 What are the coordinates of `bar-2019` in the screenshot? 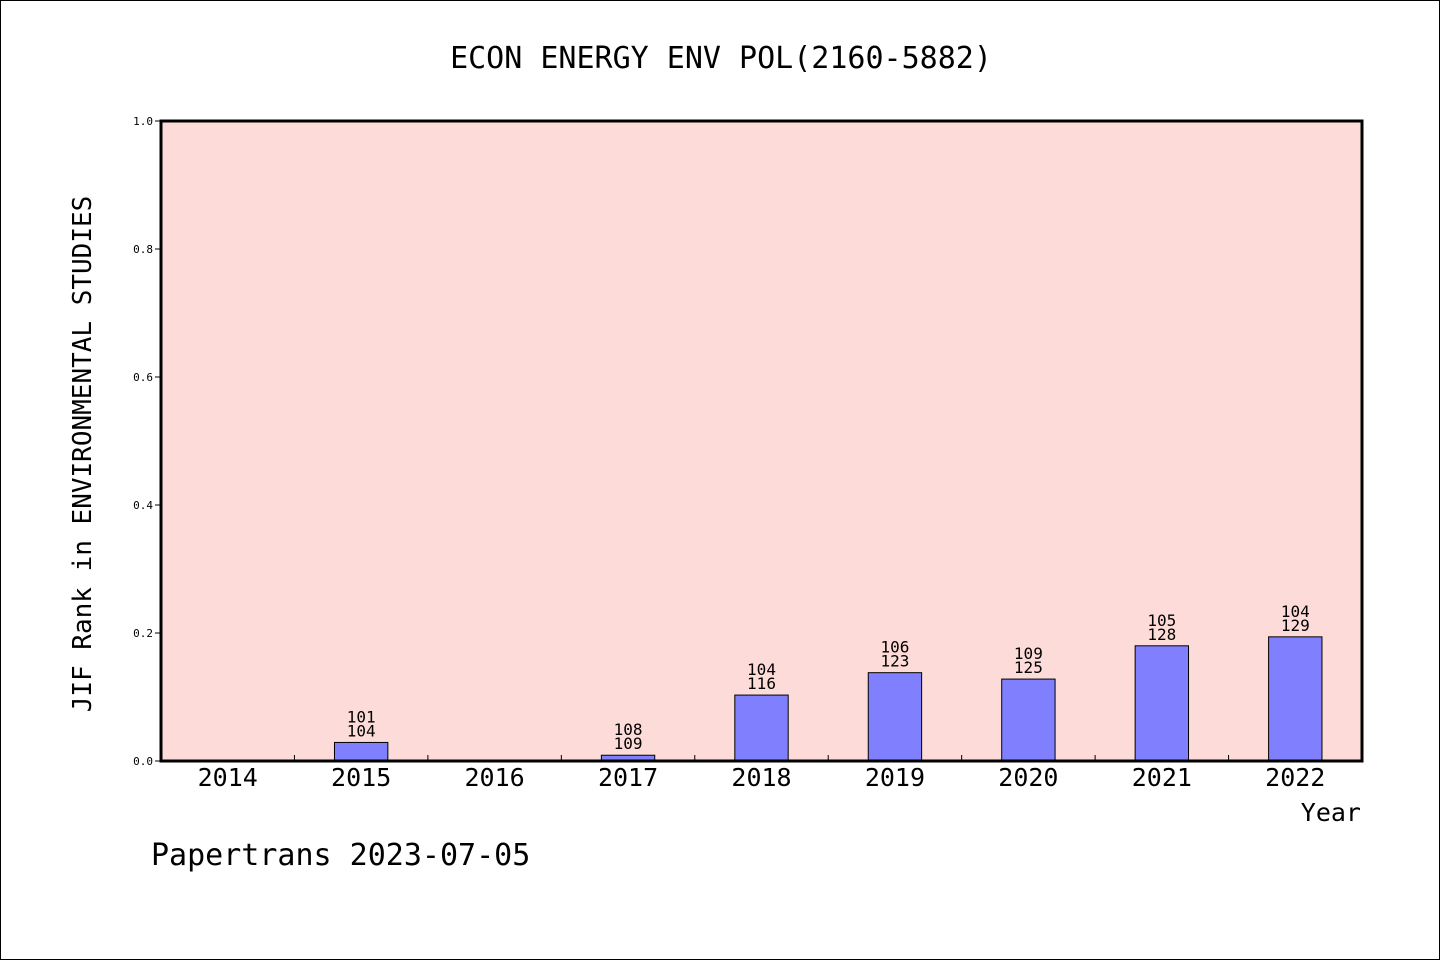 It's located at (895, 717).